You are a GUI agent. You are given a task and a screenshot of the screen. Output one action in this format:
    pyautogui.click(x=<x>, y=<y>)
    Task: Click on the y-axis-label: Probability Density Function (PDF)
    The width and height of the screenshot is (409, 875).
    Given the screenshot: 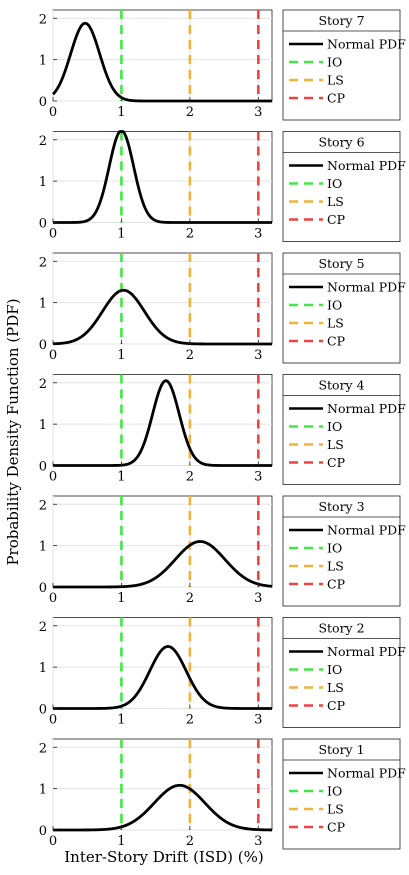 What is the action you would take?
    pyautogui.click(x=13, y=431)
    